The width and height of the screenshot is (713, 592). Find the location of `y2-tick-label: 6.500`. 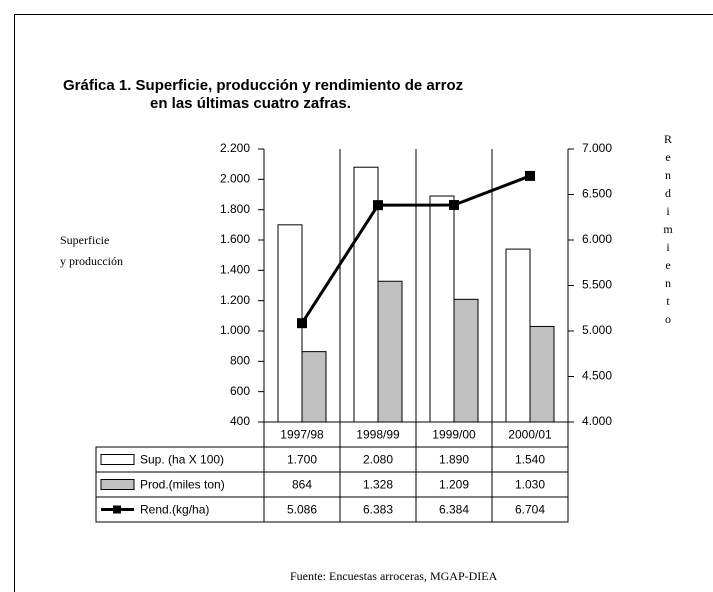

y2-tick-label: 6.500 is located at coordinates (597, 194).